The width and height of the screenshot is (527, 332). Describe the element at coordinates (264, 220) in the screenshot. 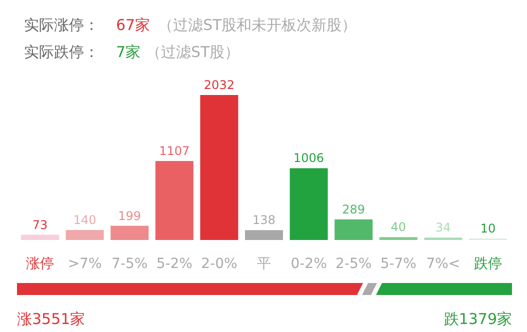

I see `data-label: 138` at that location.